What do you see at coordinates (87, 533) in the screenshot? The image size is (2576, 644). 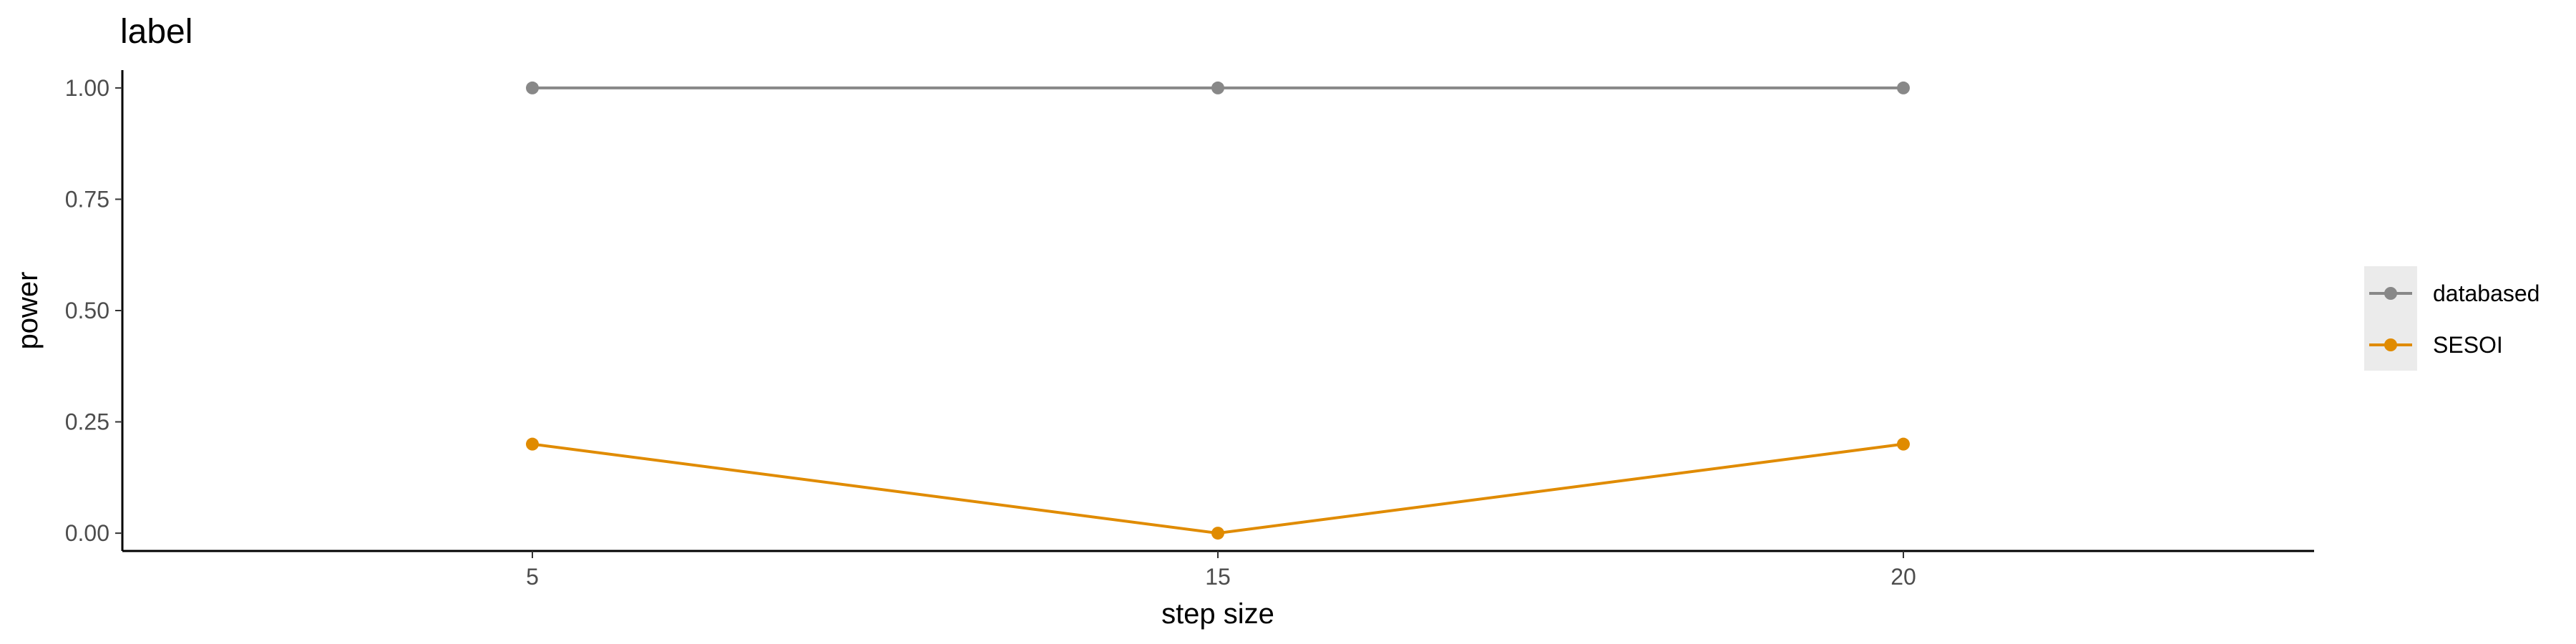 I see `y-tick-label: 0.00` at bounding box center [87, 533].